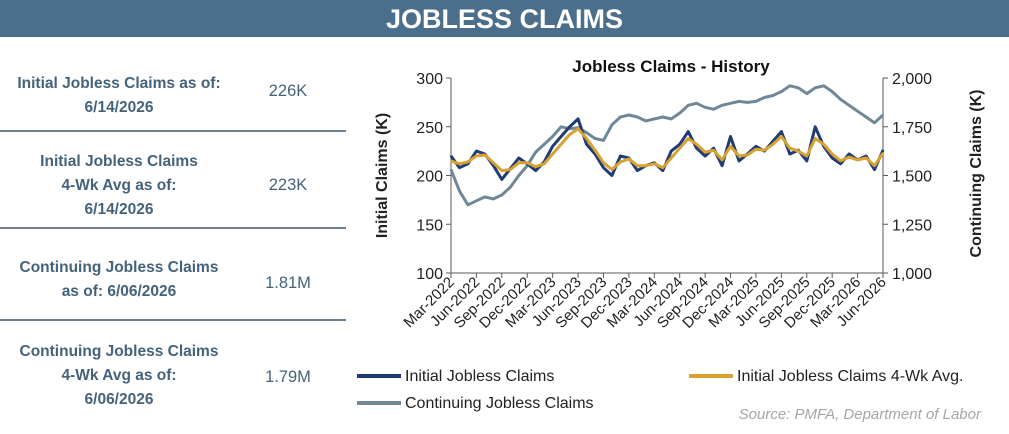 This screenshot has width=1009, height=434. I want to click on right-tick-label: 1,750, so click(912, 128).